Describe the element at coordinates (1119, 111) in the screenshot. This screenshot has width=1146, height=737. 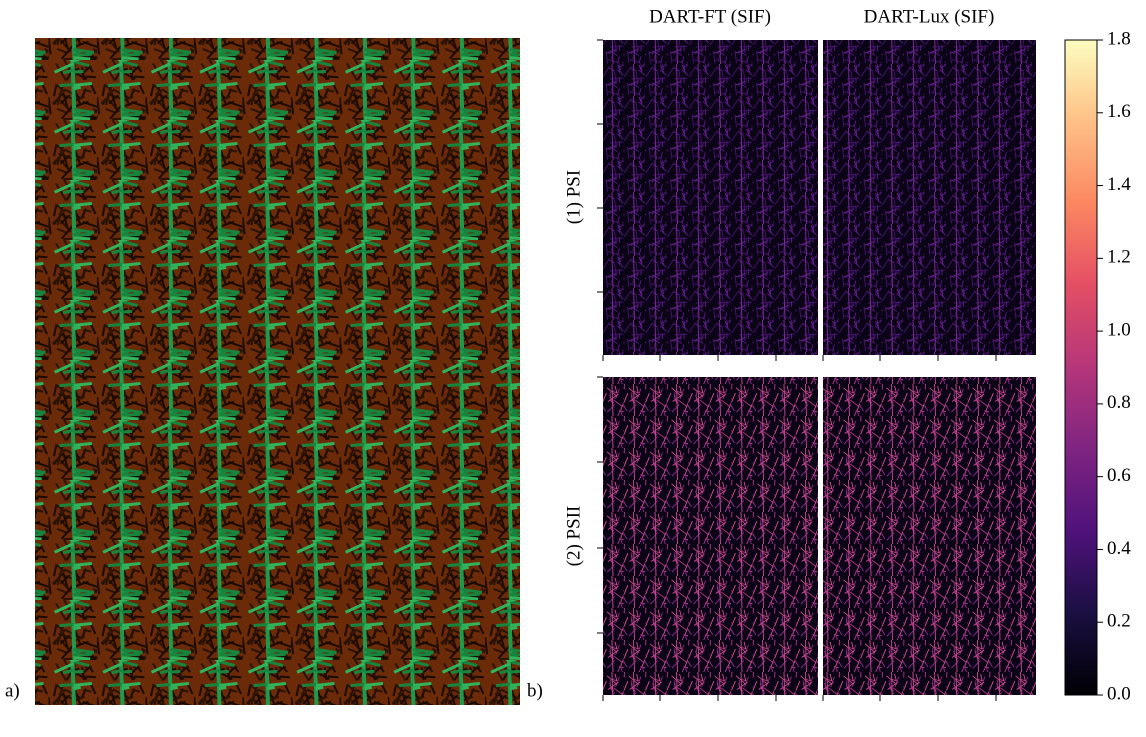
I see `colorbar-tick-label: 1.6` at that location.